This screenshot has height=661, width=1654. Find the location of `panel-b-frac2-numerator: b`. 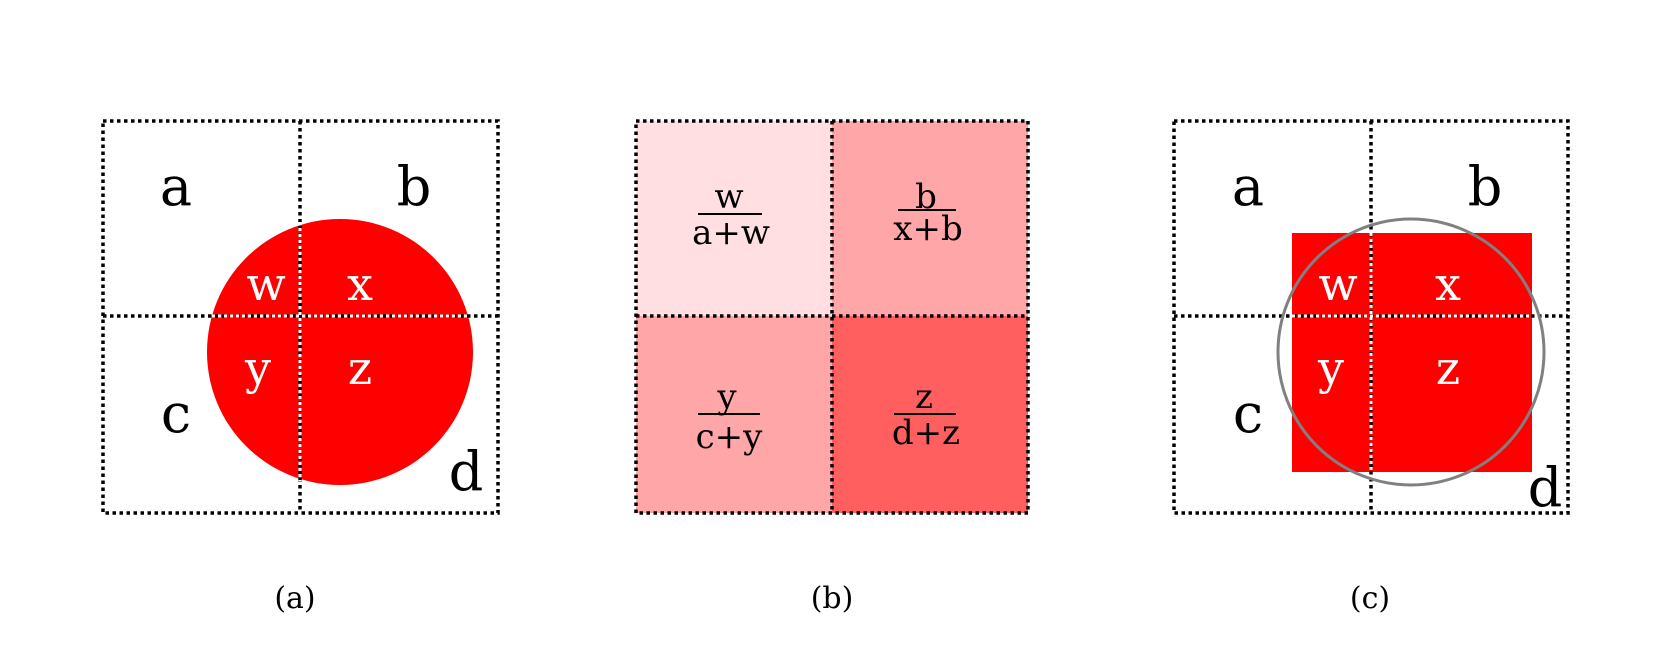

panel-b-frac2-numerator: b is located at coordinates (926, 197).